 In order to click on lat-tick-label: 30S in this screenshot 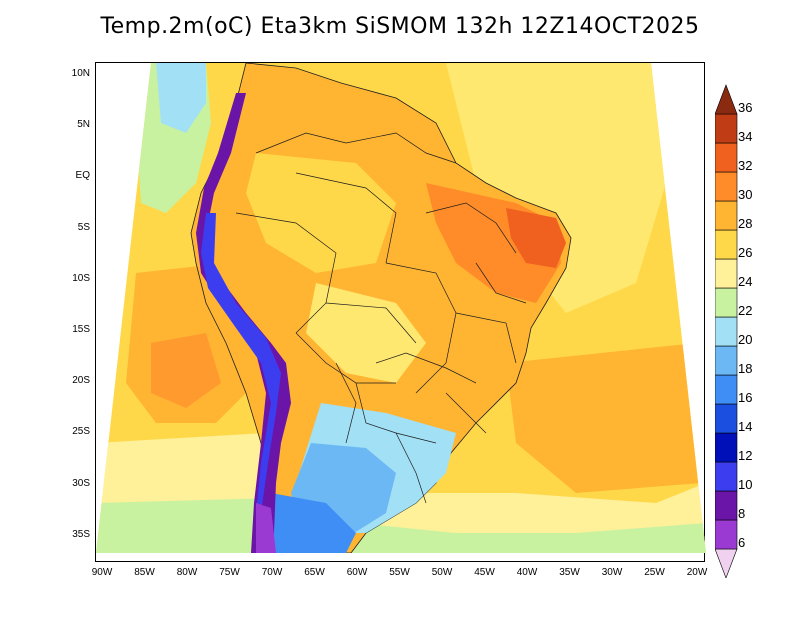, I will do `click(81, 483)`.